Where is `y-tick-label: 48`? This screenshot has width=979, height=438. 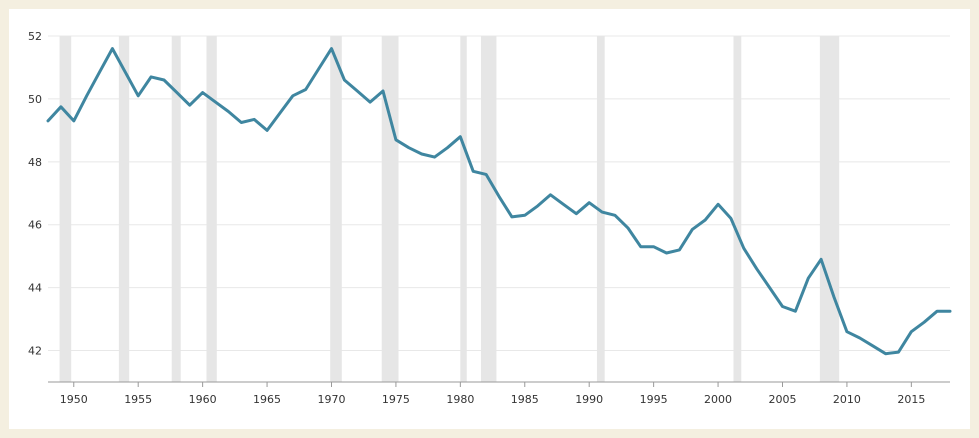 y-tick-label: 48 is located at coordinates (35, 162).